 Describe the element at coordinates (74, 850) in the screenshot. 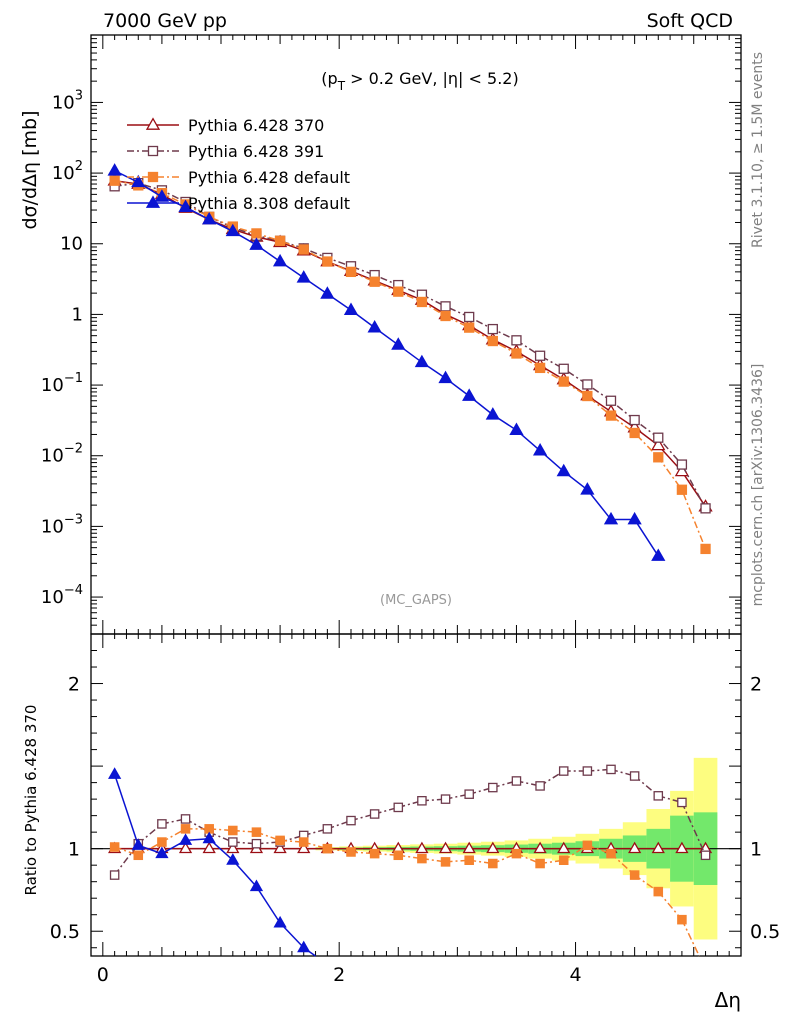

I see `ratio-tick-label-left: 1` at that location.